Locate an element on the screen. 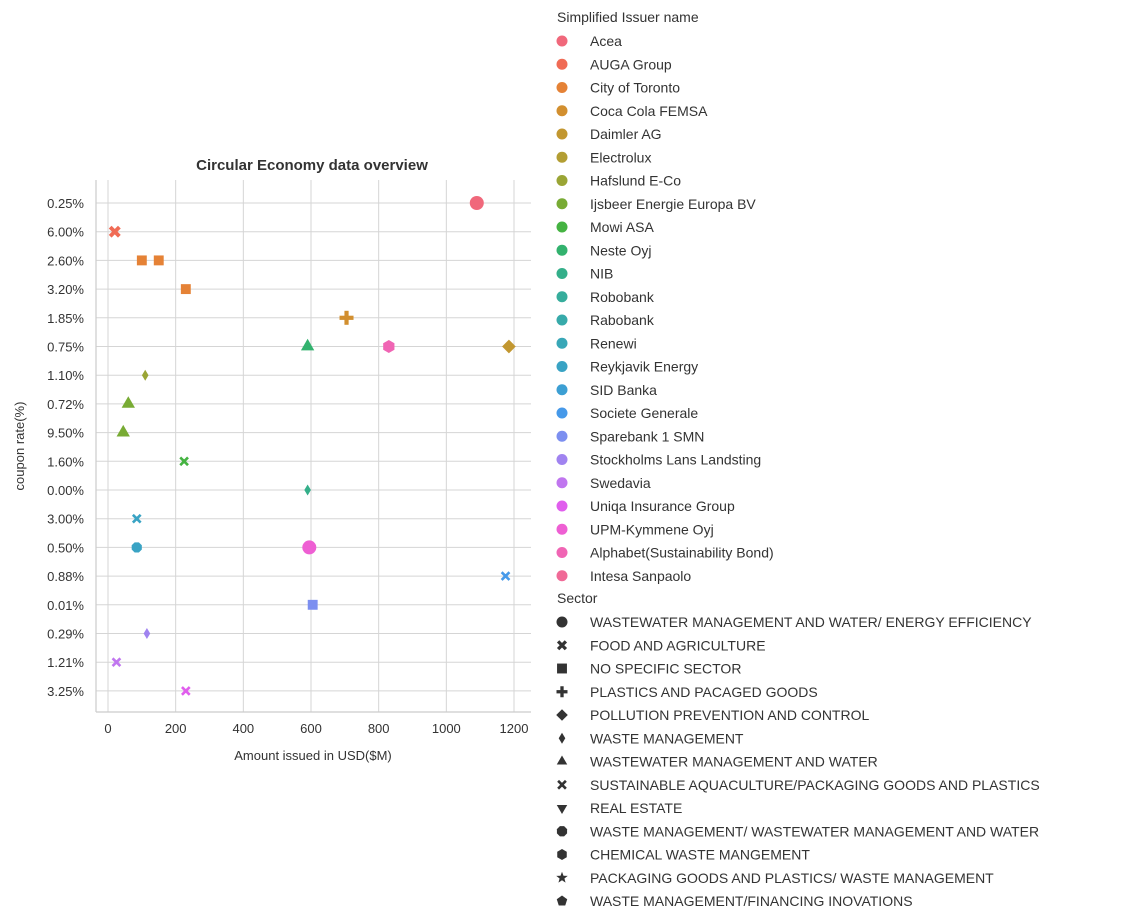 The image size is (1126, 909). y-tick-label: 2.60% is located at coordinates (65, 260).